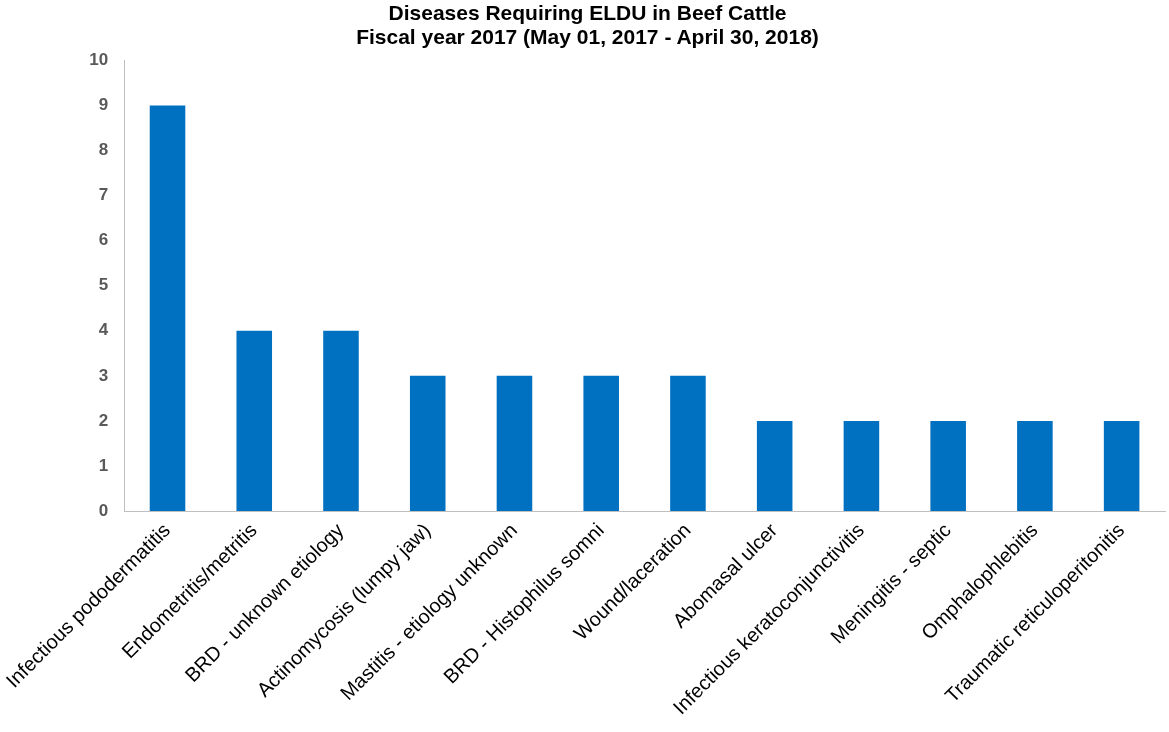  Describe the element at coordinates (103, 510) in the screenshot. I see `y-tick-label: 0` at that location.